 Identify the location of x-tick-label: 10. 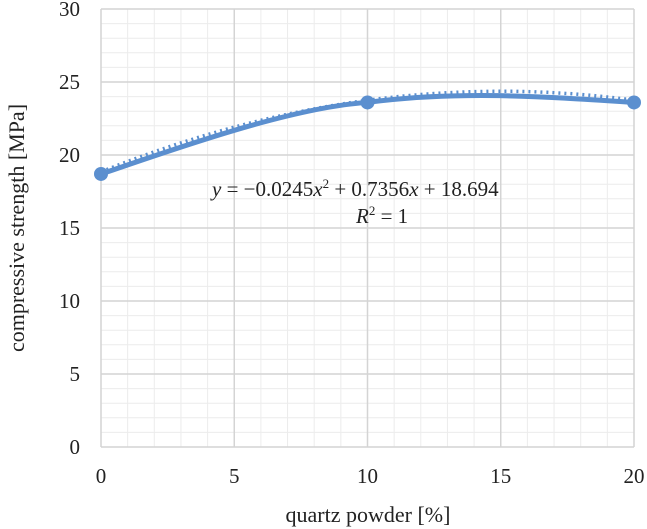
(367, 476).